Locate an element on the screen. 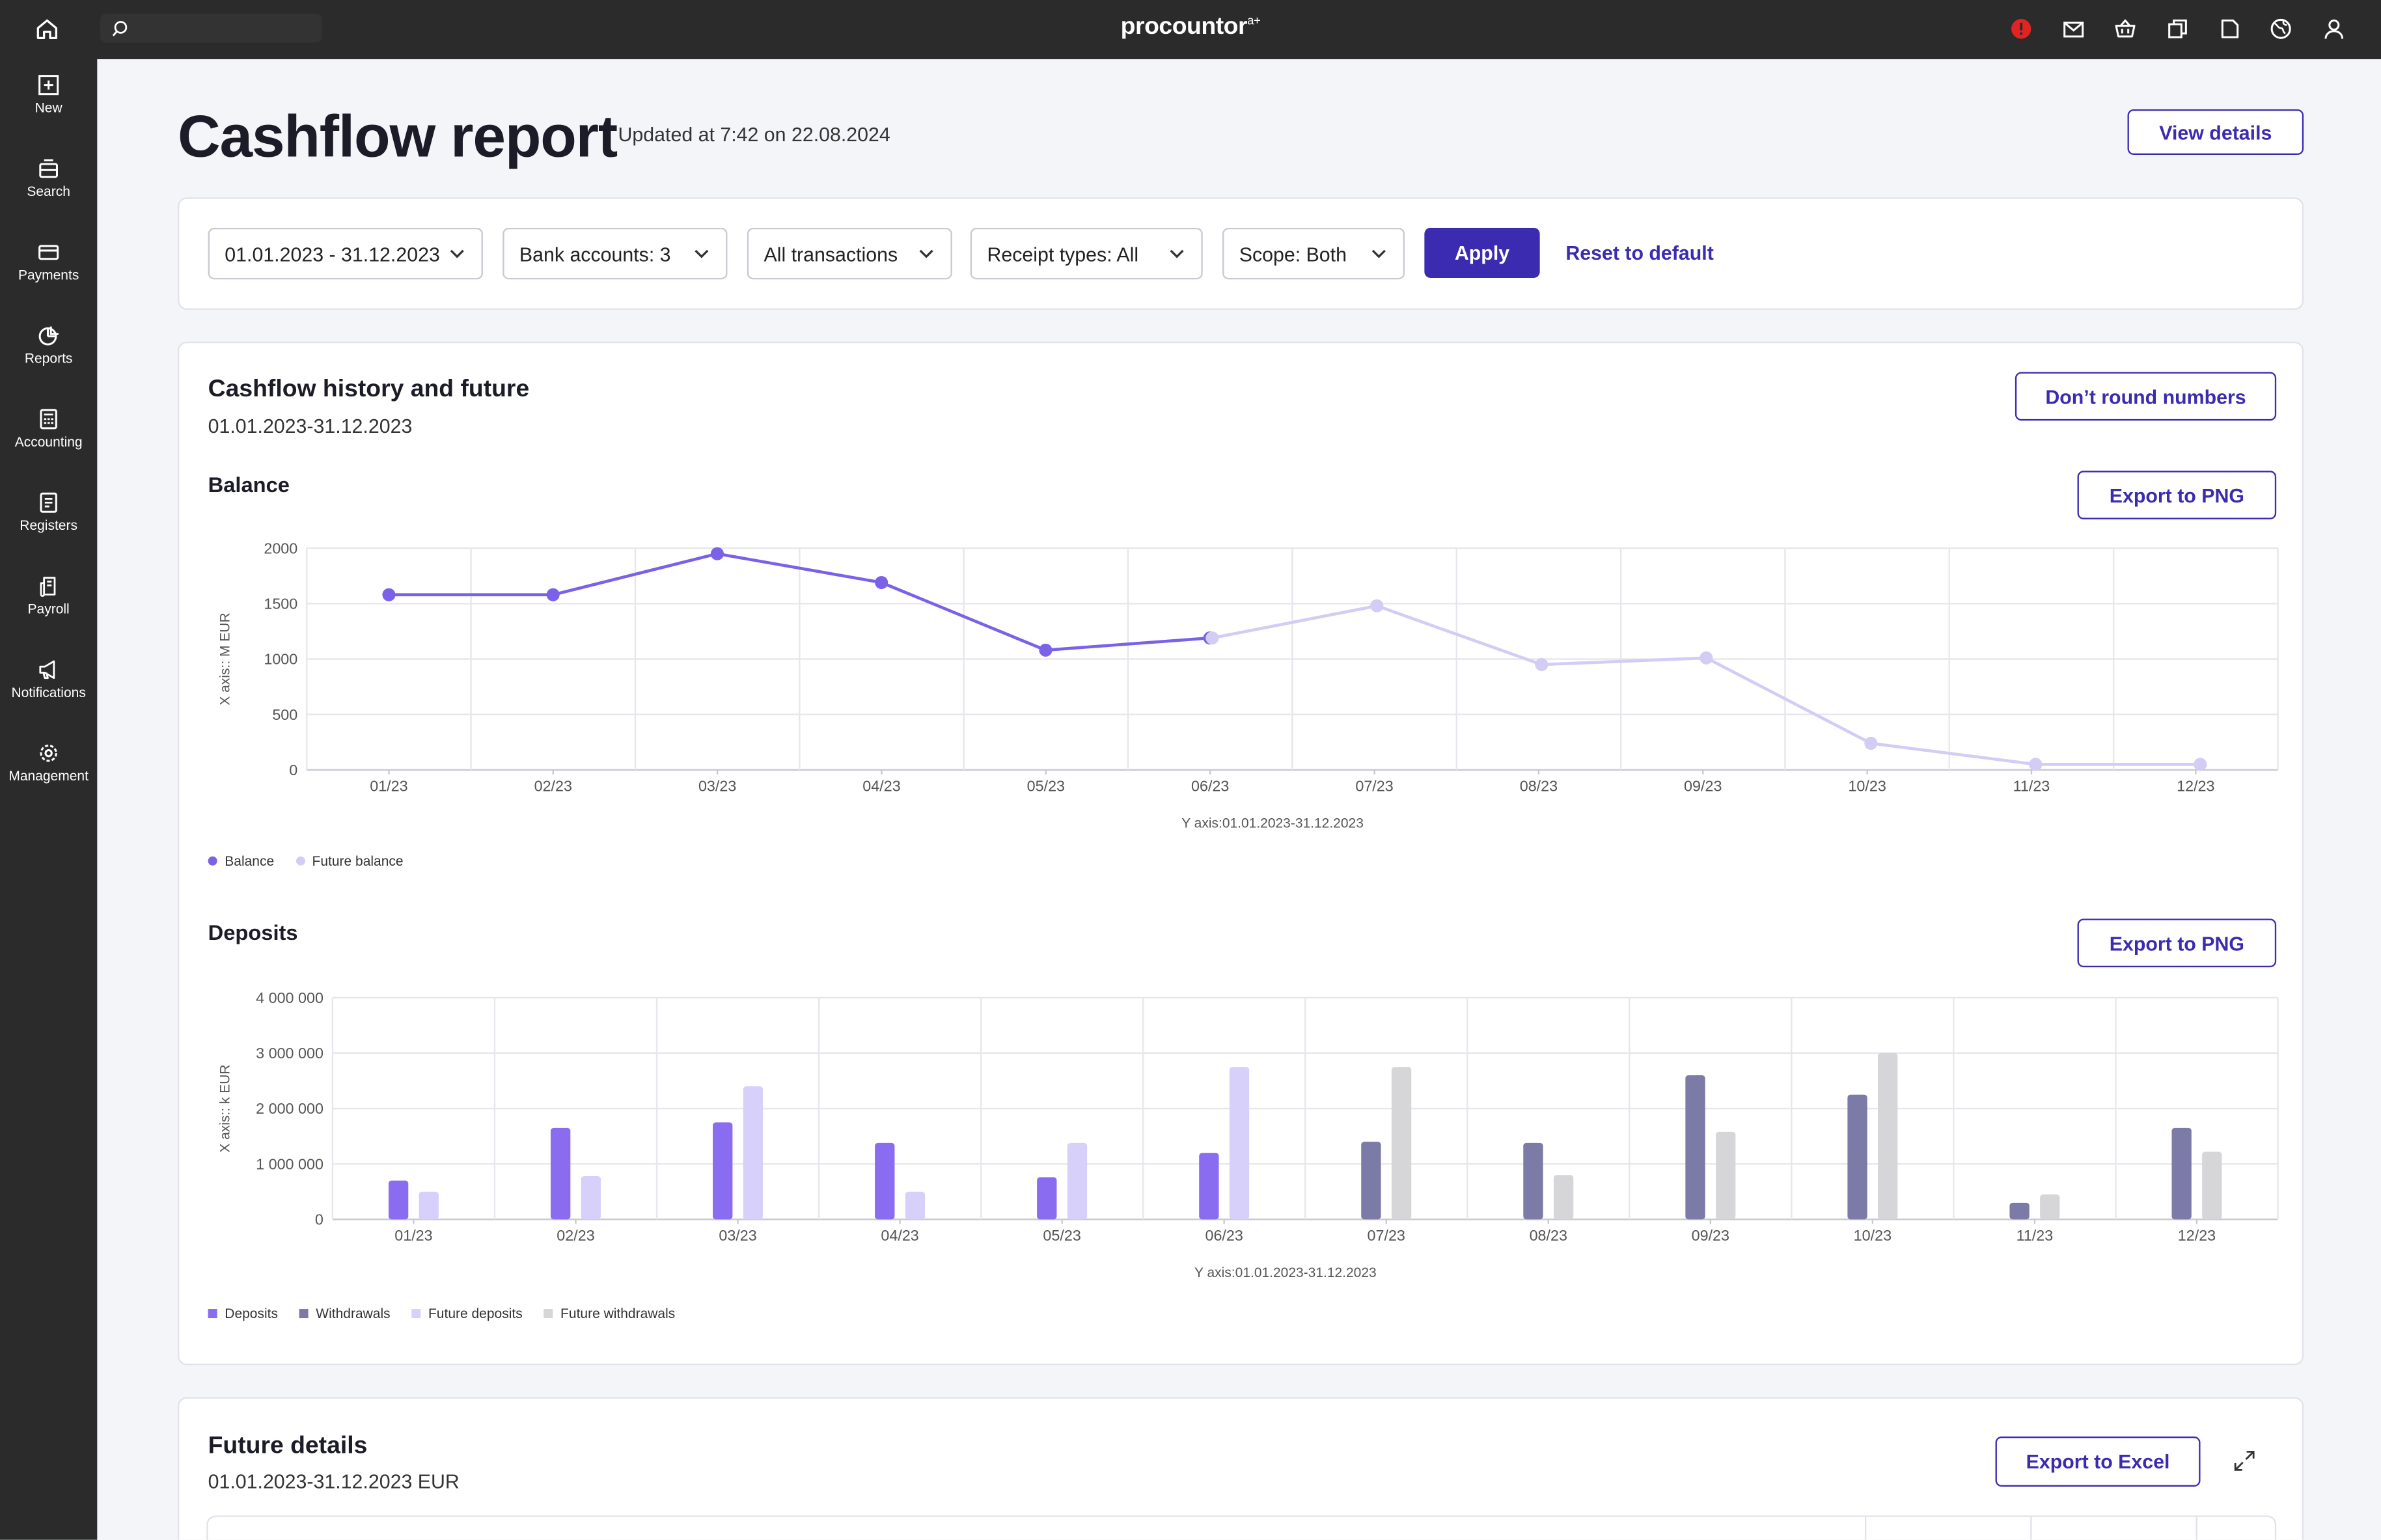  mail-icon is located at coordinates (2073, 29).